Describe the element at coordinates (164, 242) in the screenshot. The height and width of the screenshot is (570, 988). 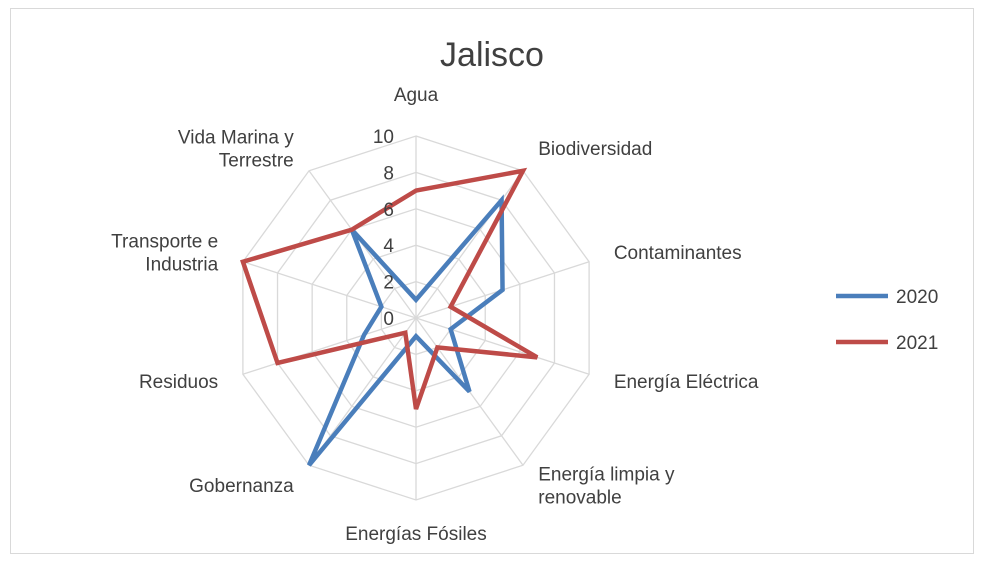
I see `category-label-line: Transporte e` at that location.